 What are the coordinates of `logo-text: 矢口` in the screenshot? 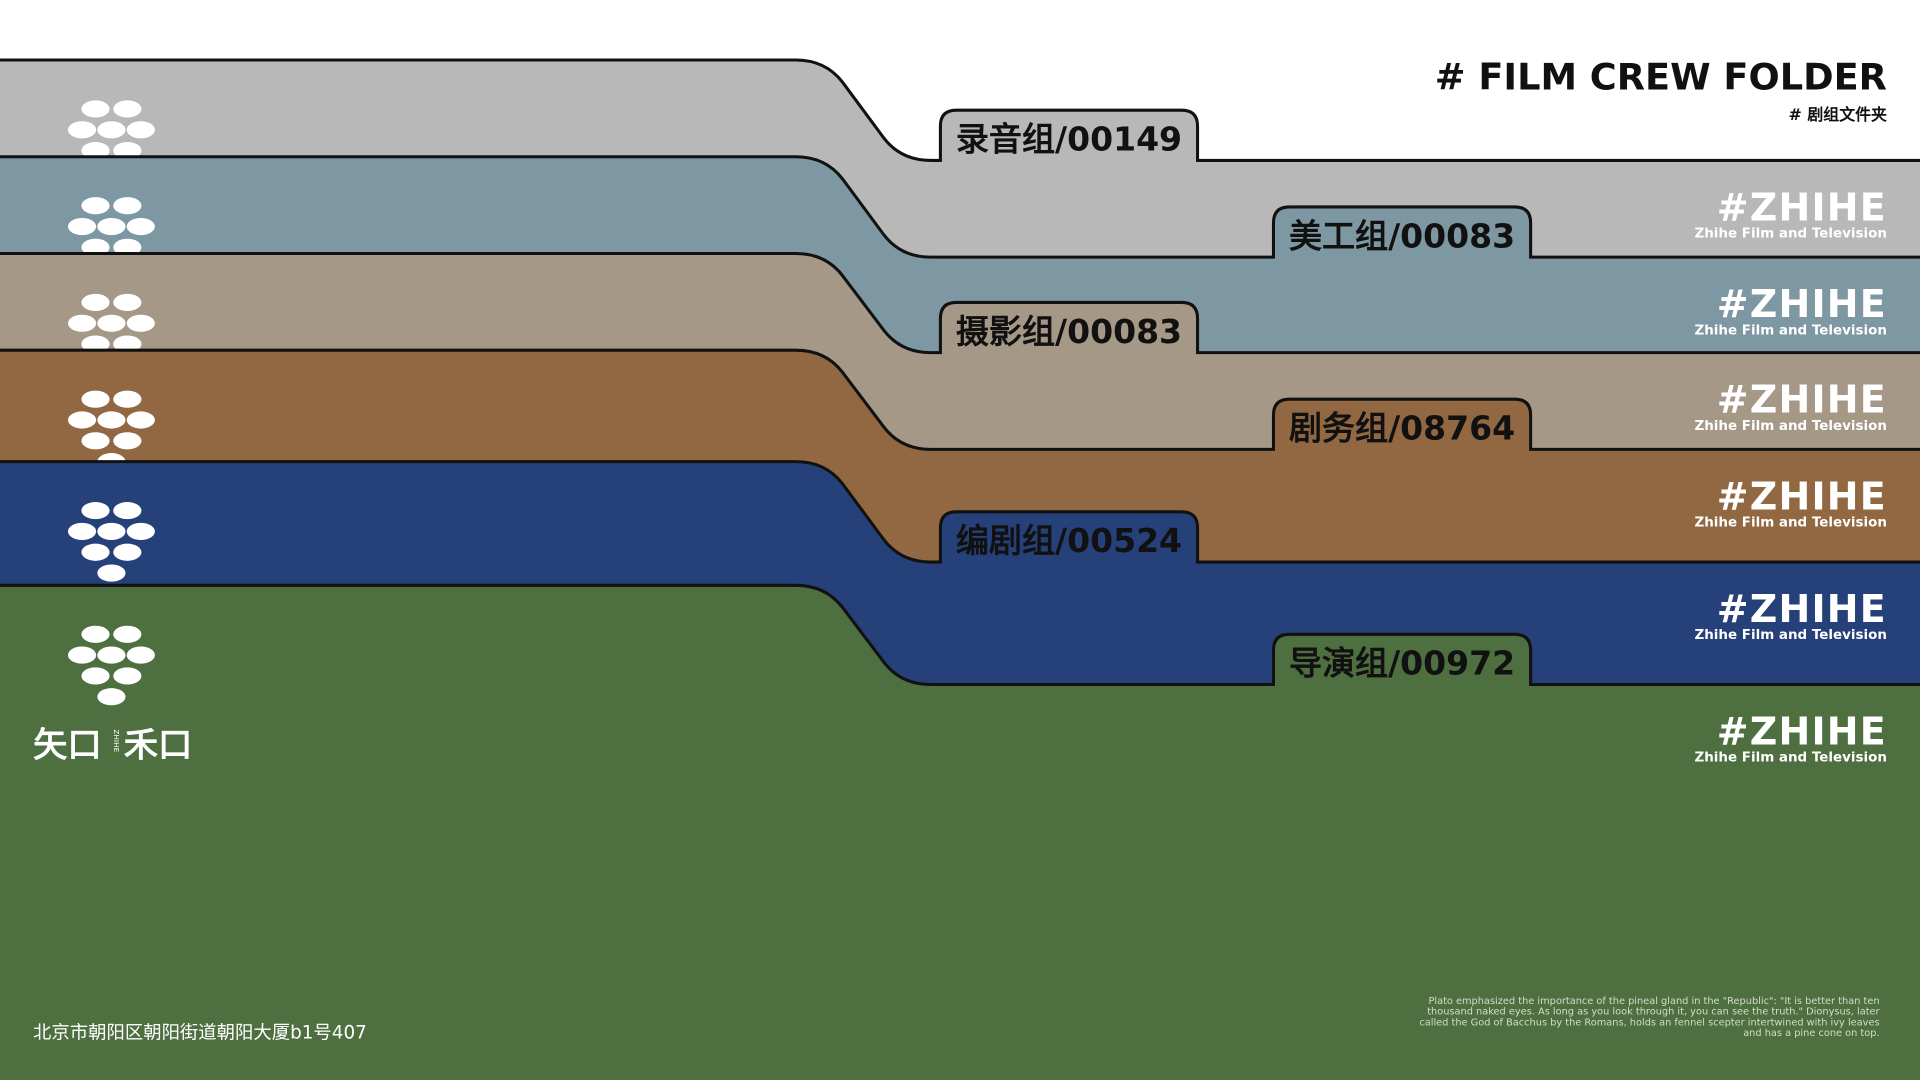 It's located at (67, 746).